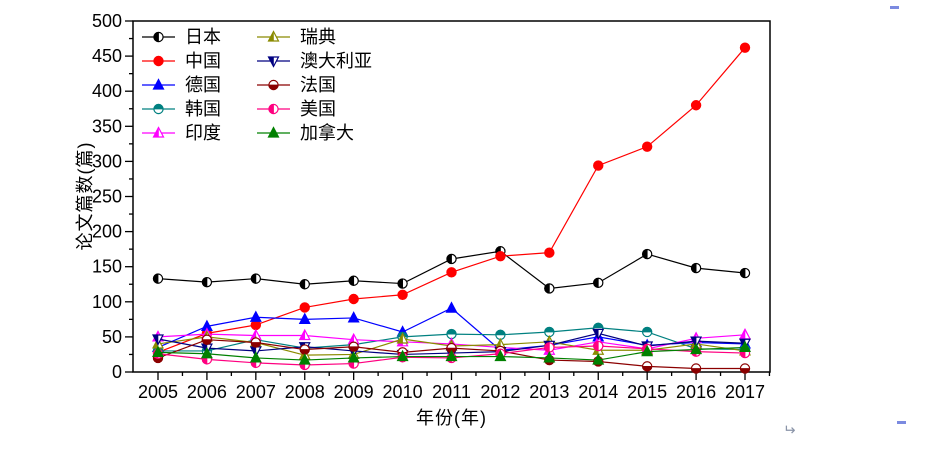  I want to click on x-tick-label: 2013, so click(549, 392).